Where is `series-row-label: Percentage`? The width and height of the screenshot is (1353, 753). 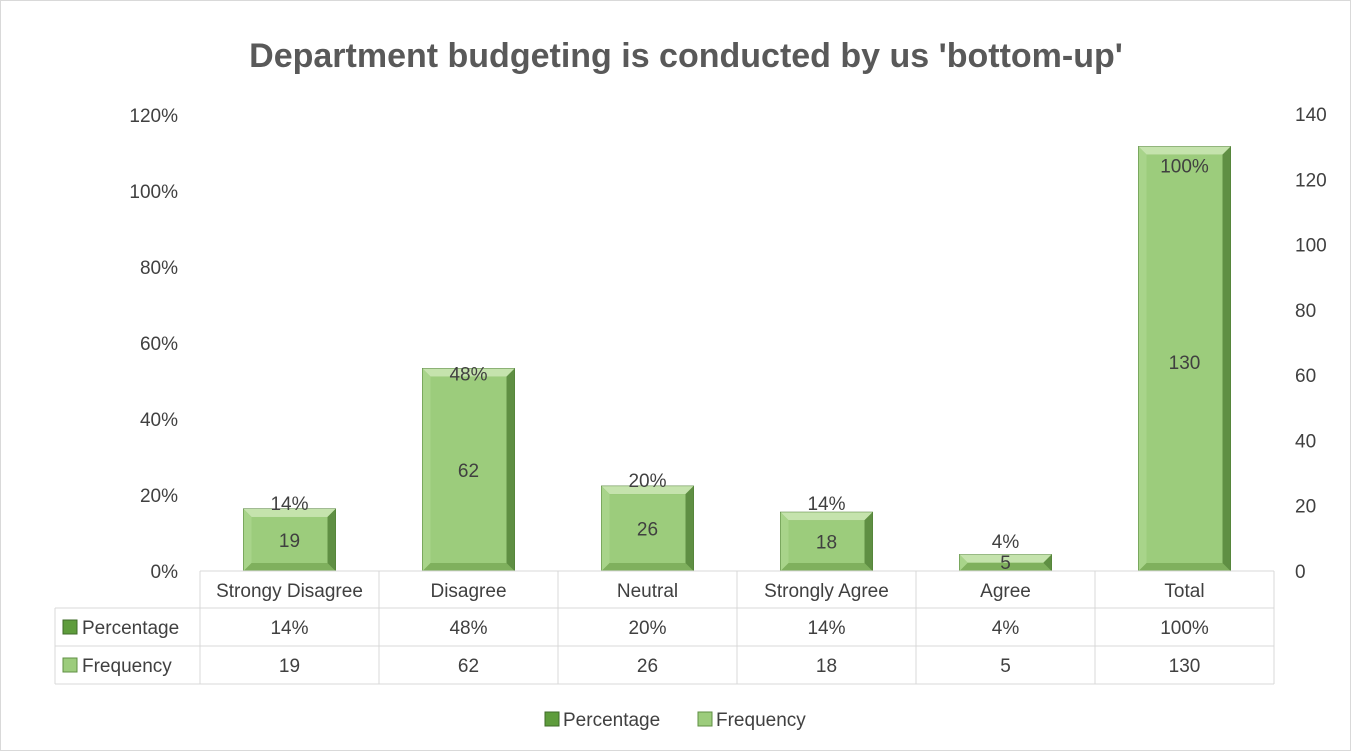
series-row-label: Percentage is located at coordinates (130, 628).